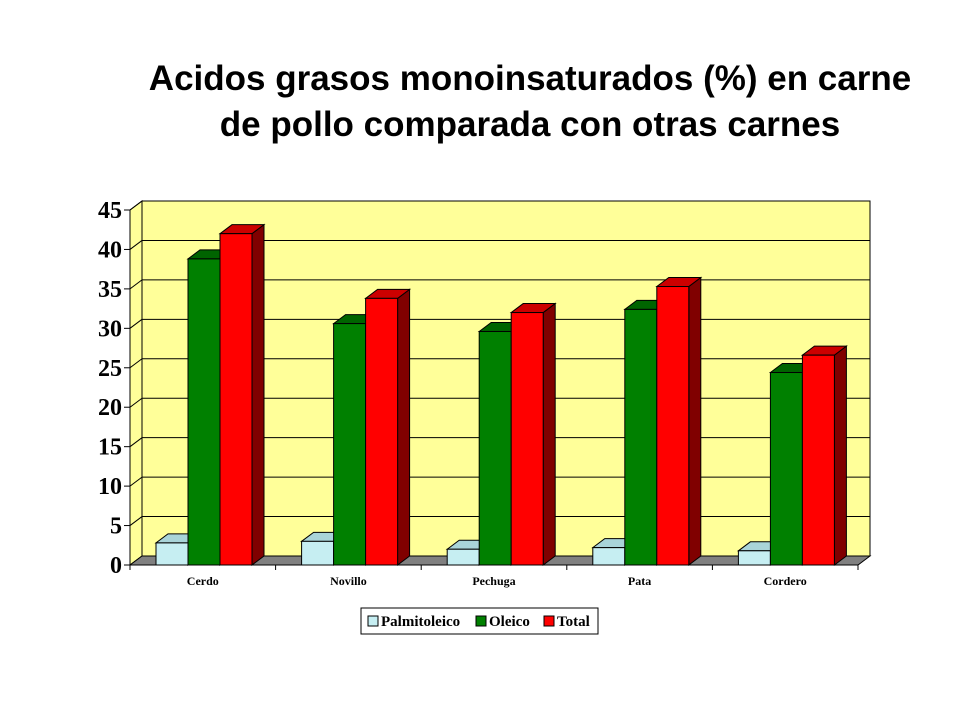  I want to click on y-tick-label: 15, so click(110, 448).